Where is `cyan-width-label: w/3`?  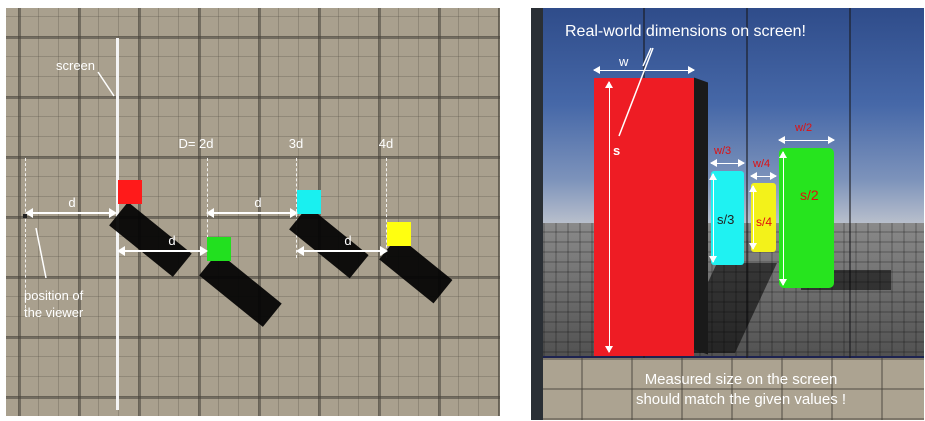 cyan-width-label: w/3 is located at coordinates (723, 151).